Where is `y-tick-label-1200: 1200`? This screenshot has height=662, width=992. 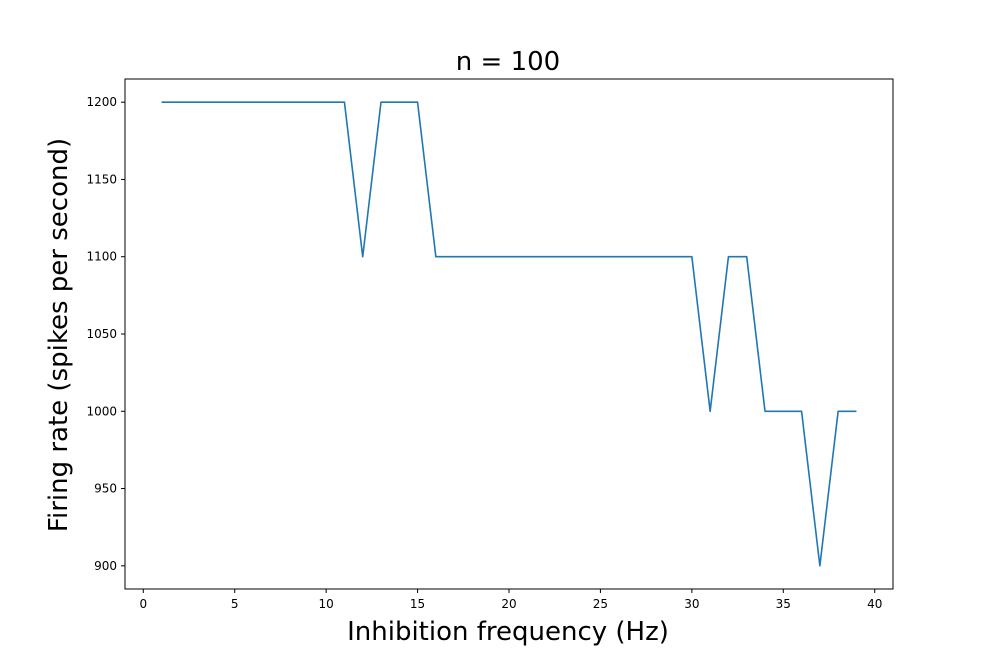
y-tick-label-1200: 1200 is located at coordinates (101, 102).